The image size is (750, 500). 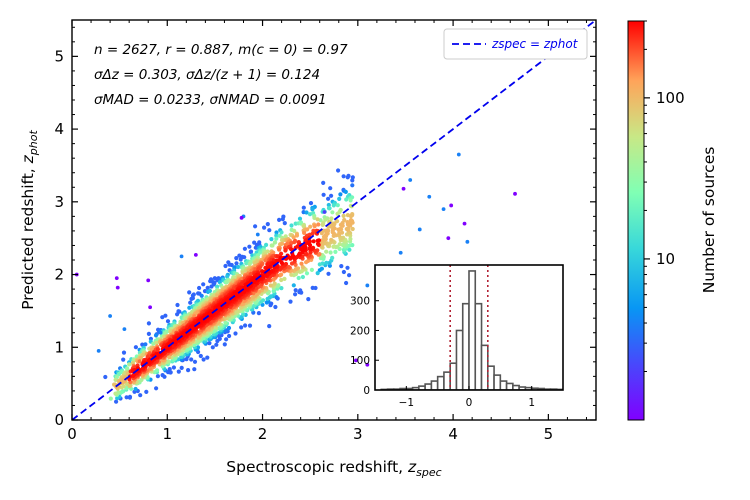 What do you see at coordinates (366, 391) in the screenshot?
I see `inset-y-tick-label: 0` at bounding box center [366, 391].